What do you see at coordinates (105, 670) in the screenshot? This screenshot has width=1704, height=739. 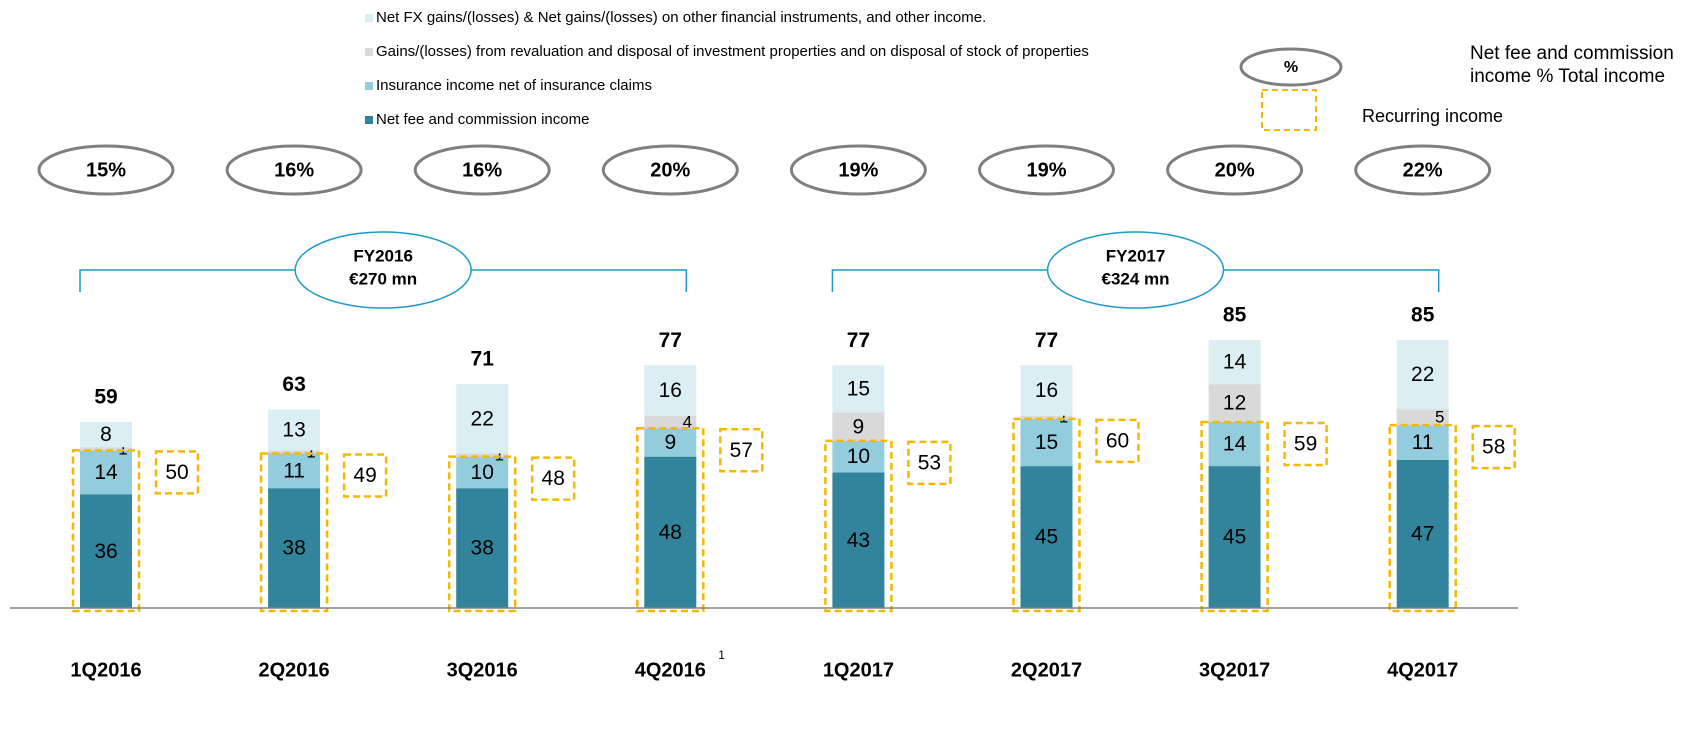 I see `x-tick-label: 1Q2016` at bounding box center [105, 670].